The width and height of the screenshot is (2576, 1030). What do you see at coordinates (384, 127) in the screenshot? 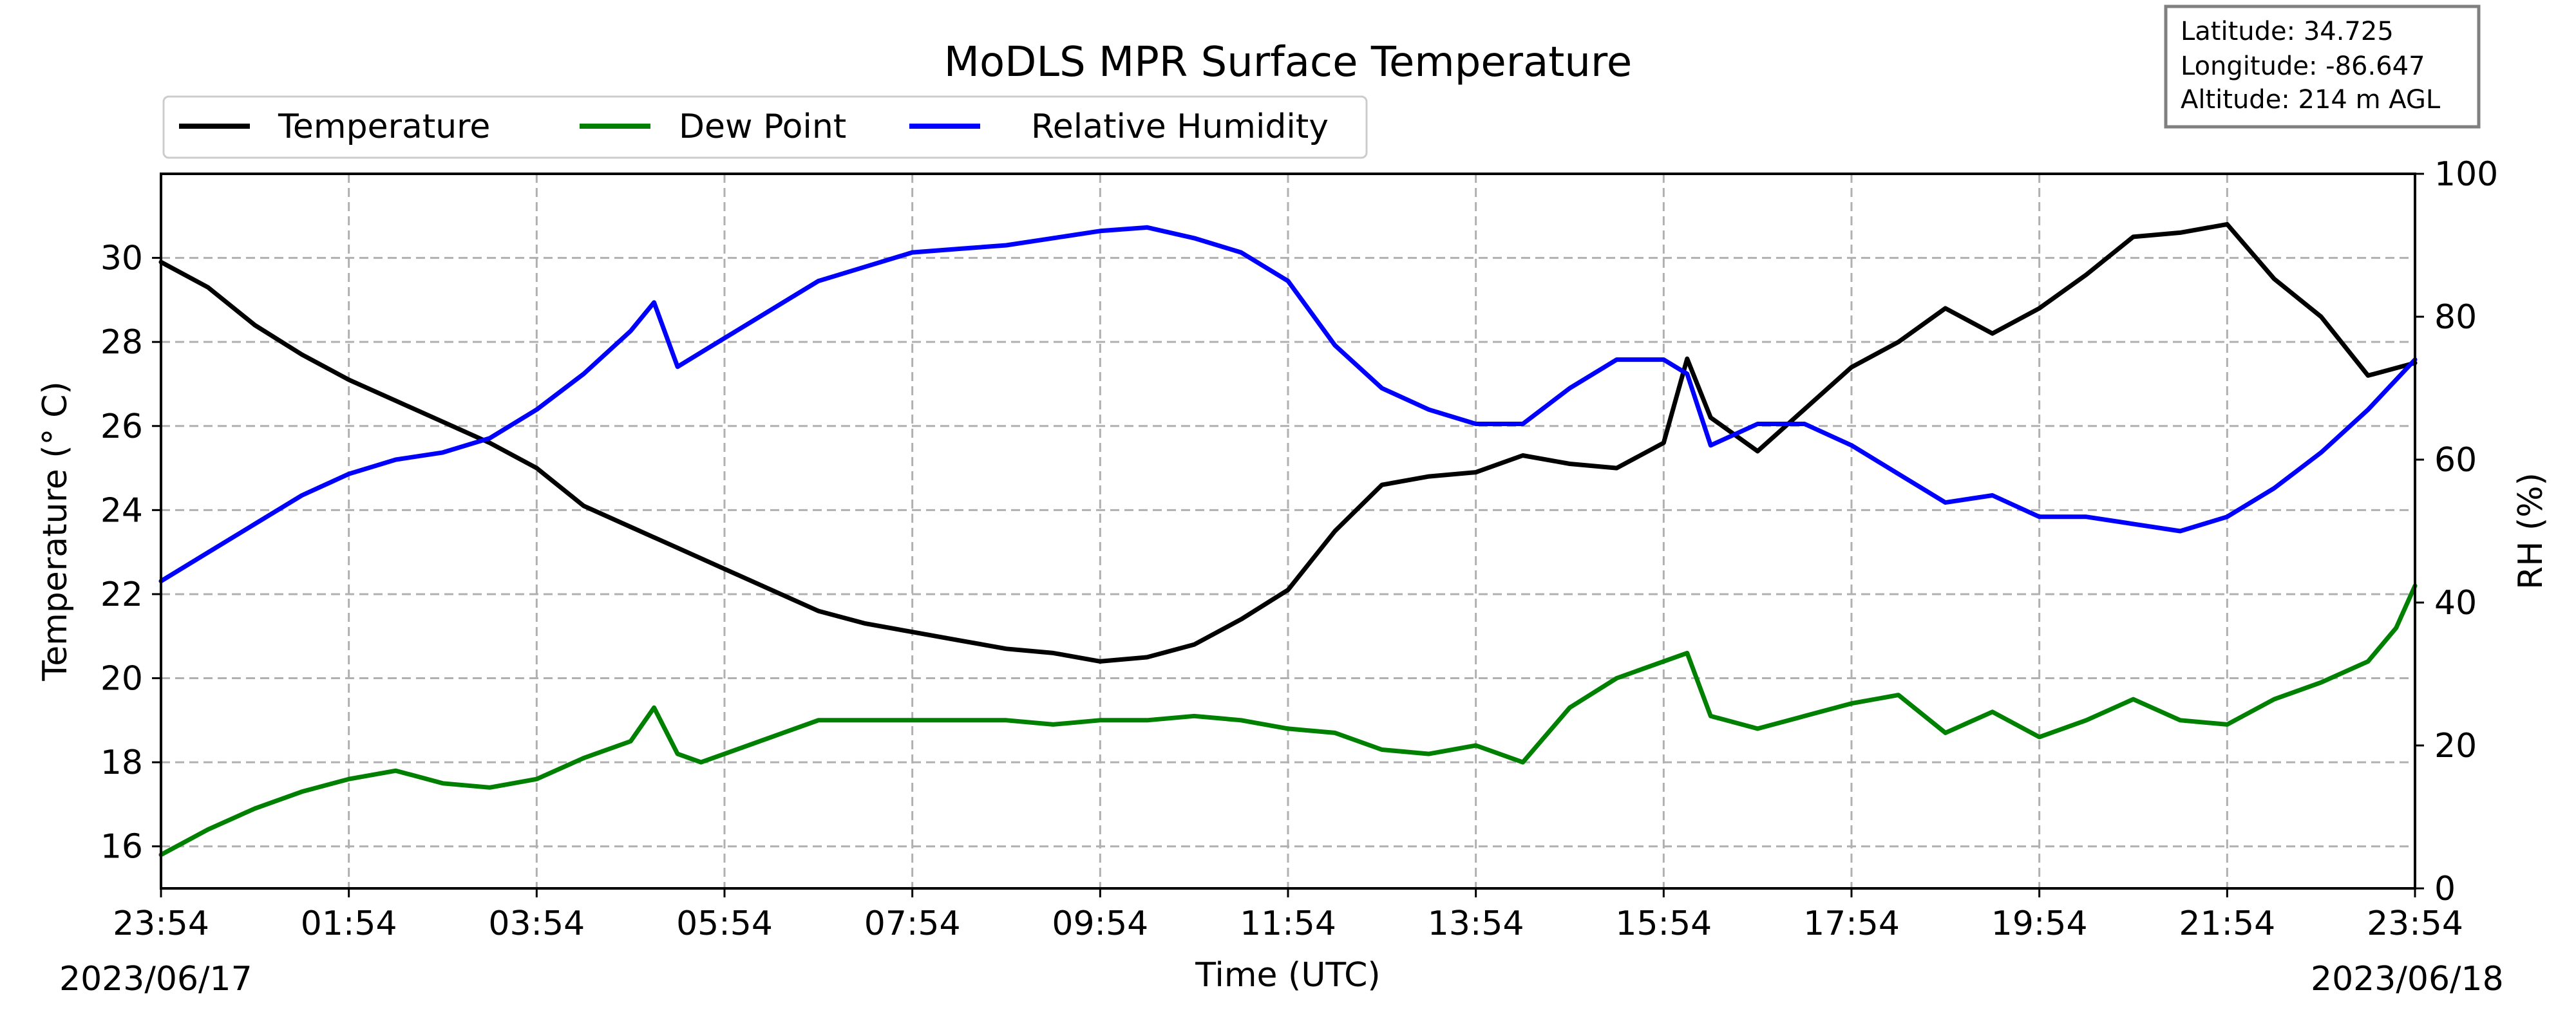
I see `legend-label-temperature: Temperature` at bounding box center [384, 127].